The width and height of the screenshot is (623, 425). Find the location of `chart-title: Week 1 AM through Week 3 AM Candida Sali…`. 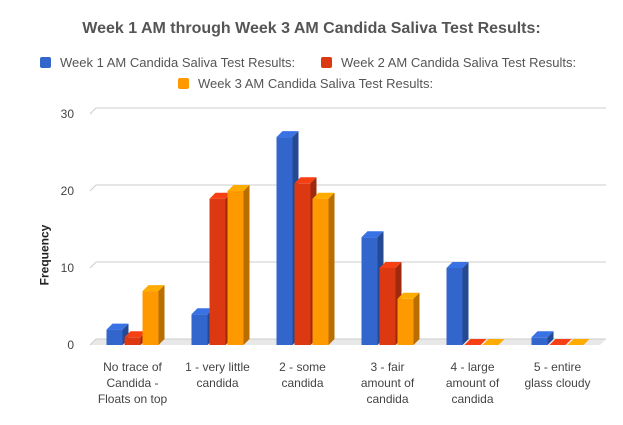

chart-title: Week 1 AM through Week 3 AM Candida Sali… is located at coordinates (311, 28).